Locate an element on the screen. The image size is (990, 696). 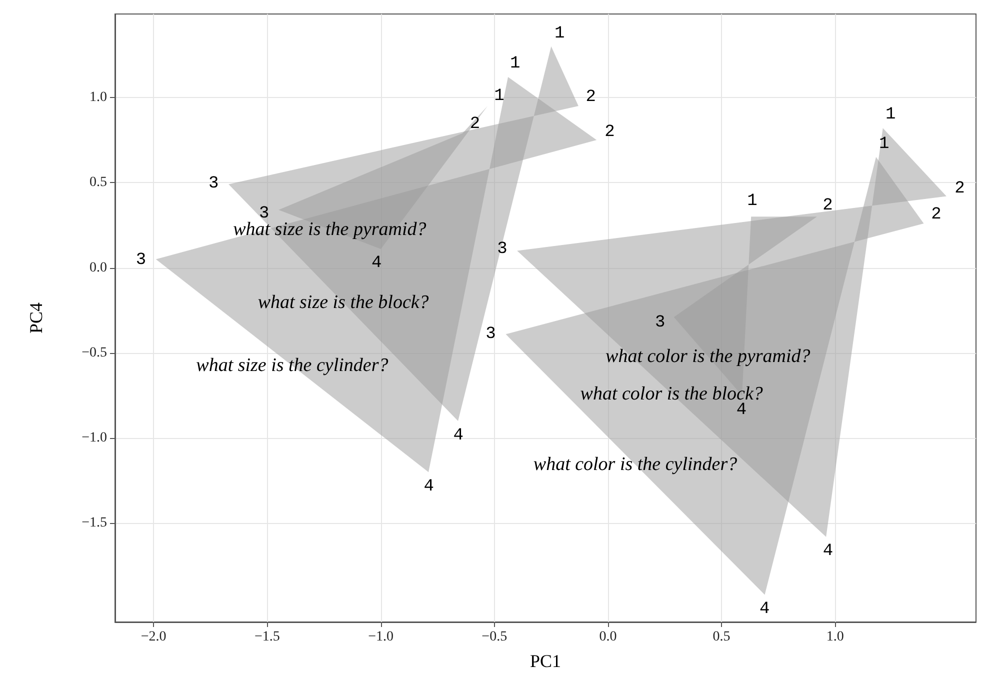
y-tick-label: −1.5 is located at coordinates (94, 523).